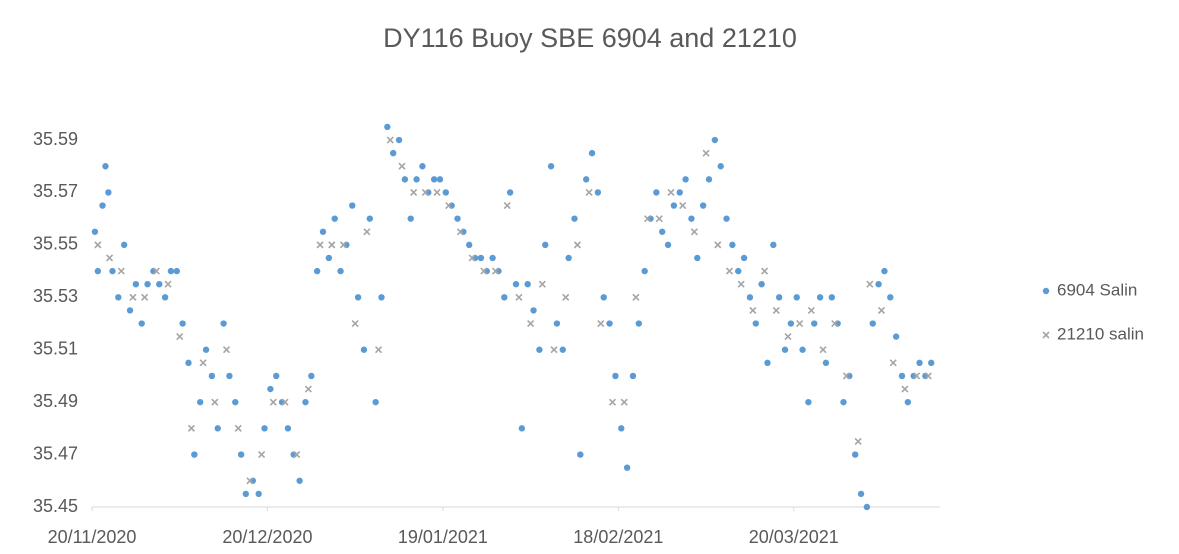 The width and height of the screenshot is (1179, 554). Describe the element at coordinates (92, 537) in the screenshot. I see `x-tick-label: 20/11/2020` at that location.